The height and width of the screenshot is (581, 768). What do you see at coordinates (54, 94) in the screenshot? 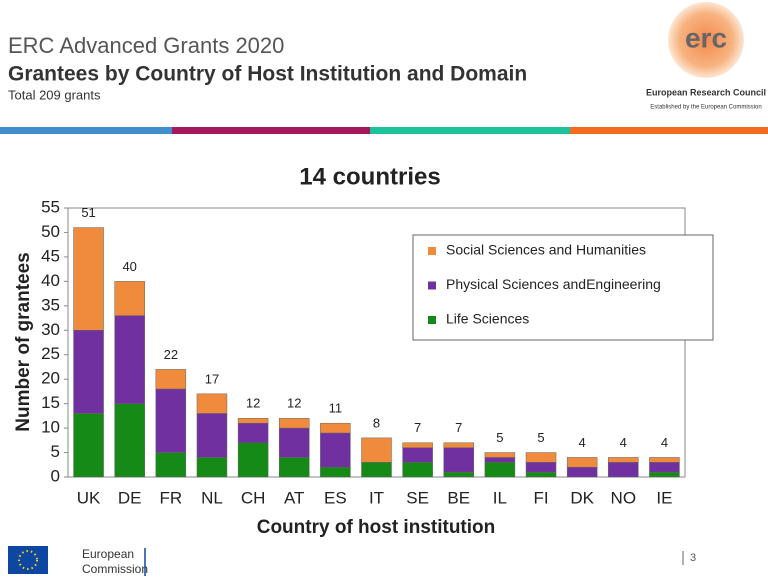
I see `slide-note: Total 209 grants` at bounding box center [54, 94].